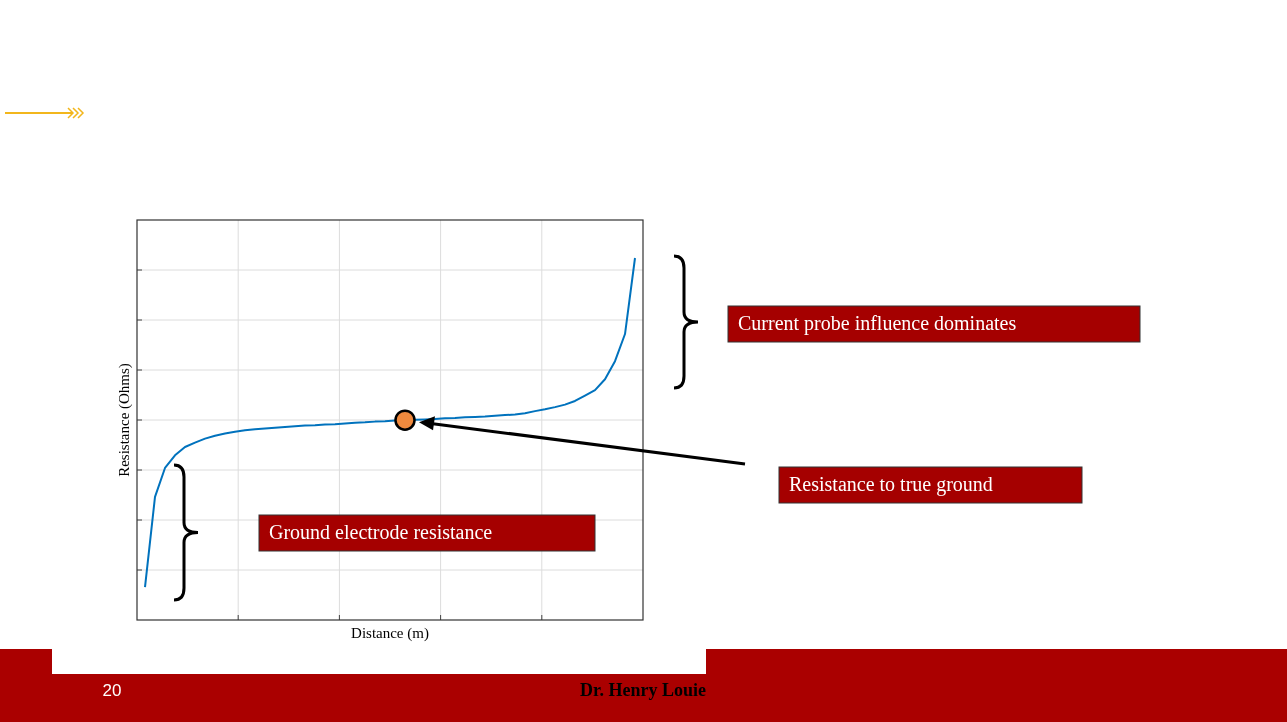  I want to click on annotation: Ground electrode resistance, so click(381, 532).